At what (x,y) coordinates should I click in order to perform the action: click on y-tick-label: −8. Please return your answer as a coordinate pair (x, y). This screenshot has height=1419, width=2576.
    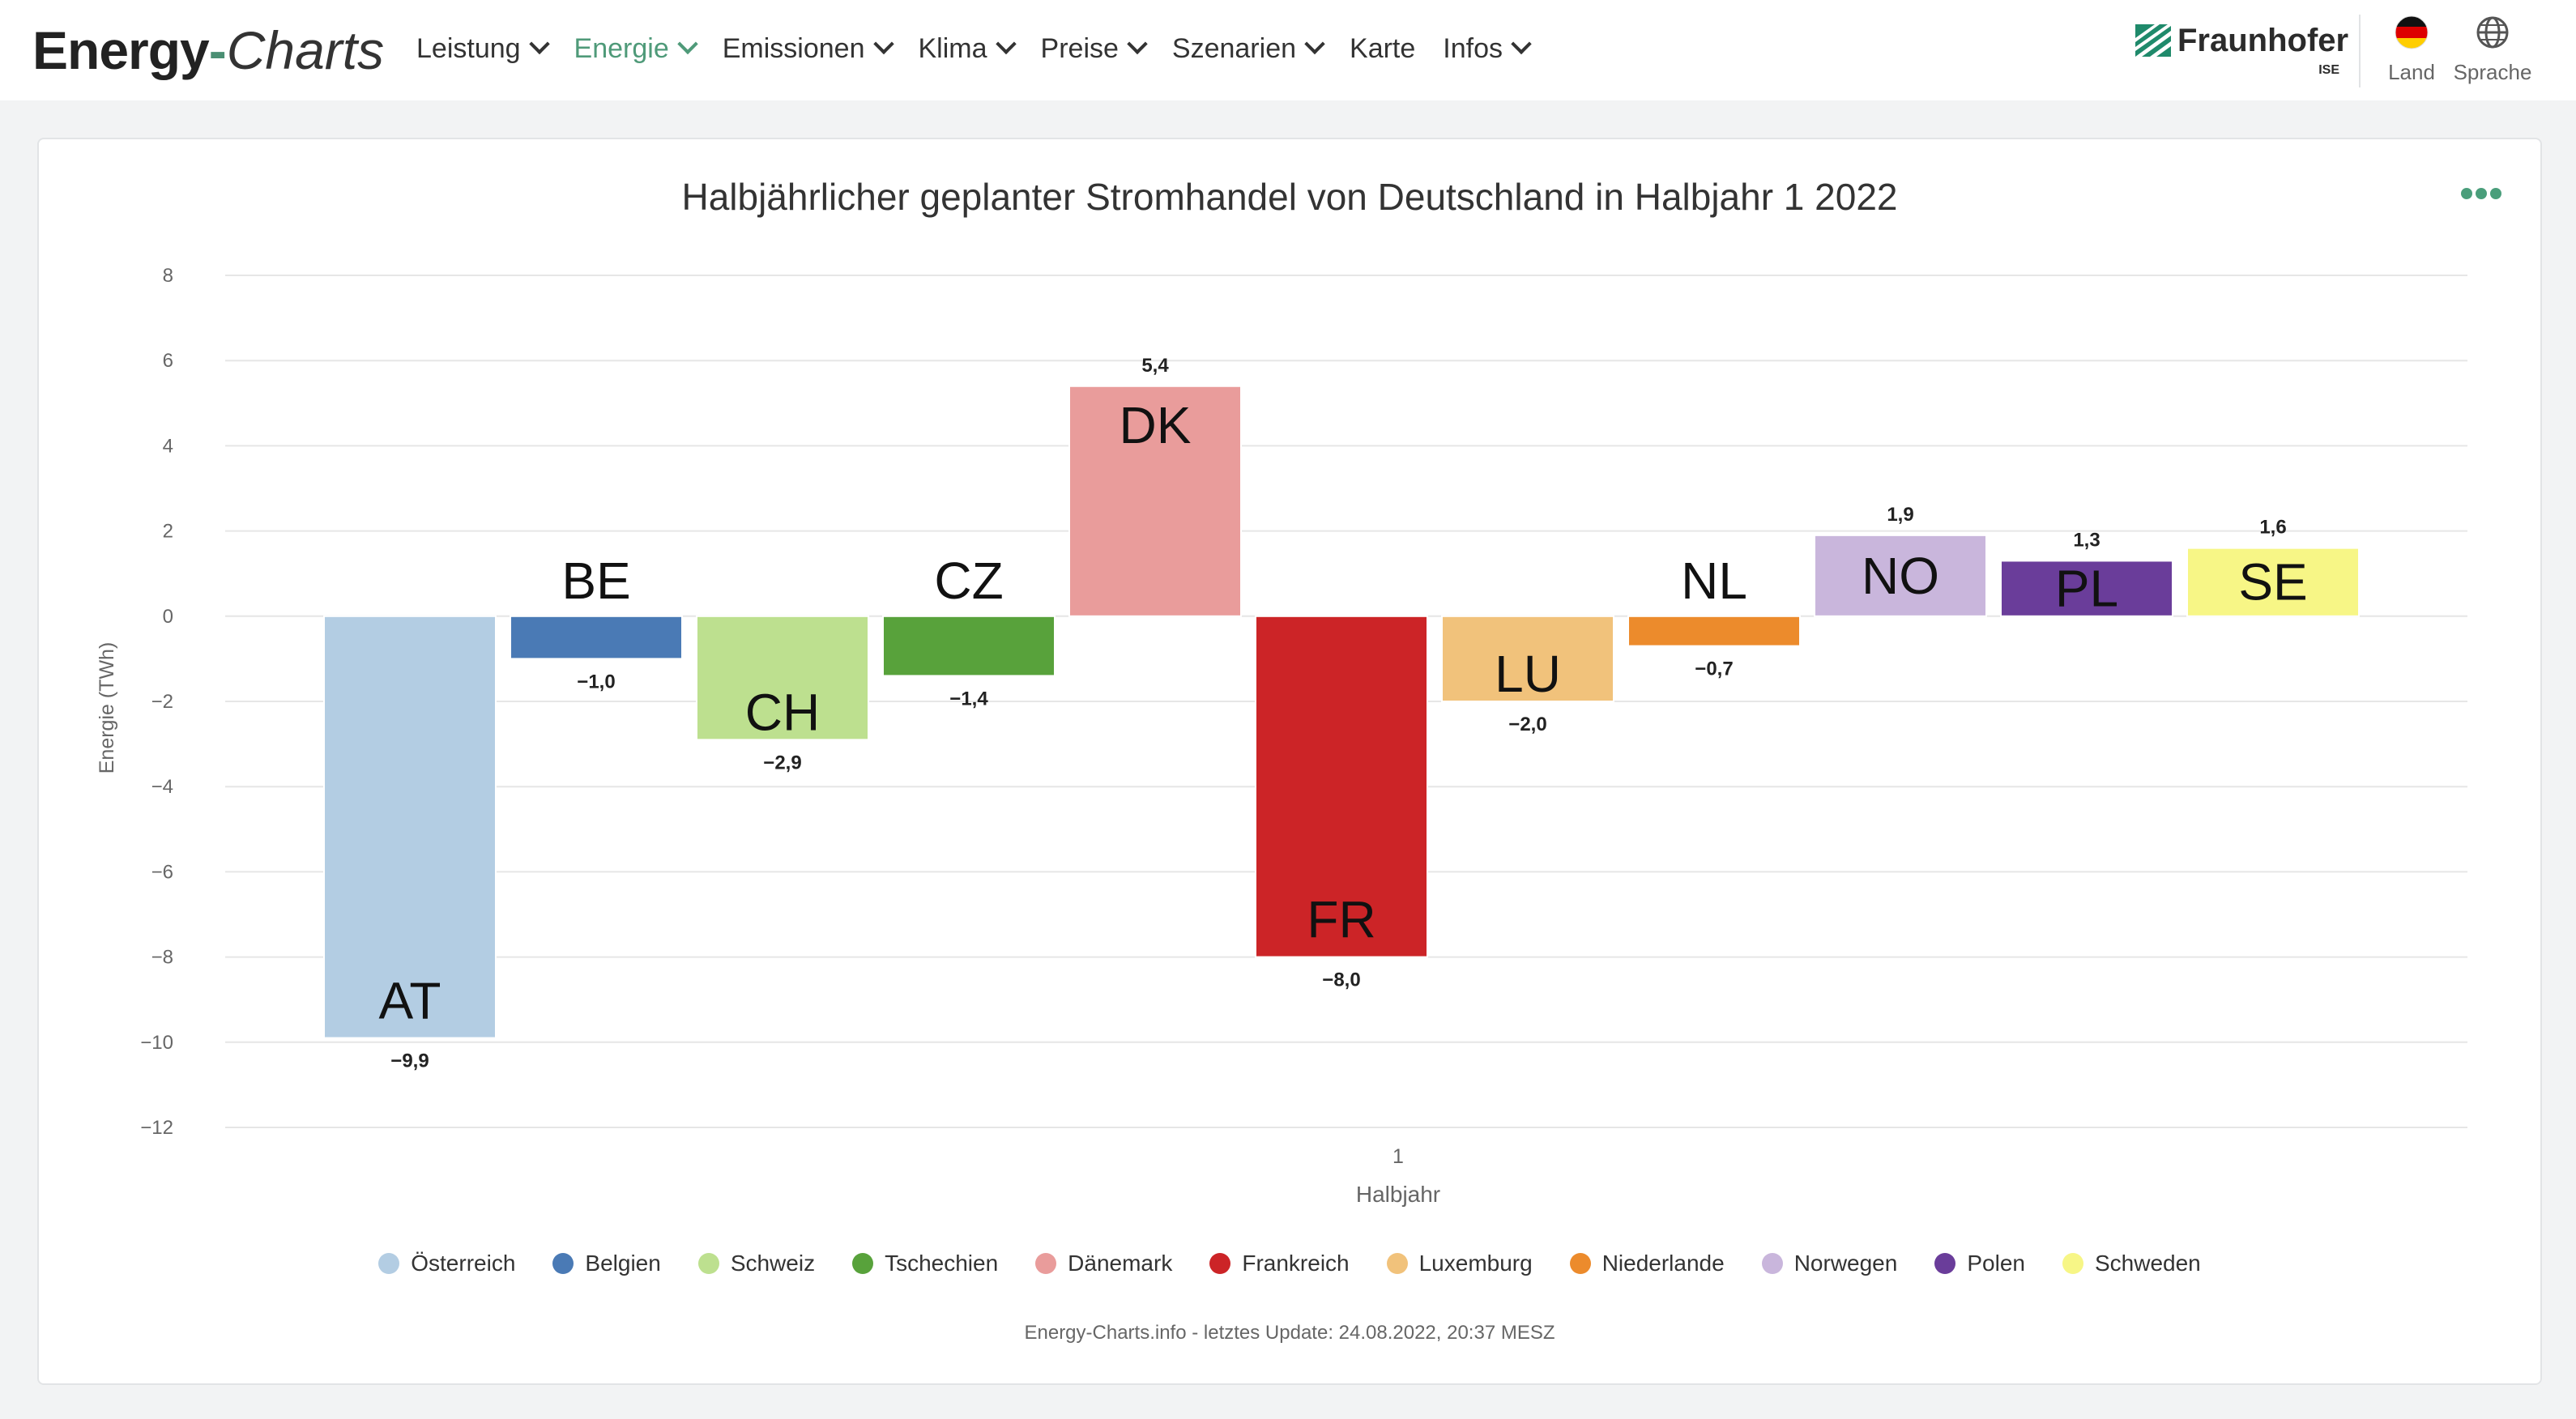
    Looking at the image, I should click on (162, 958).